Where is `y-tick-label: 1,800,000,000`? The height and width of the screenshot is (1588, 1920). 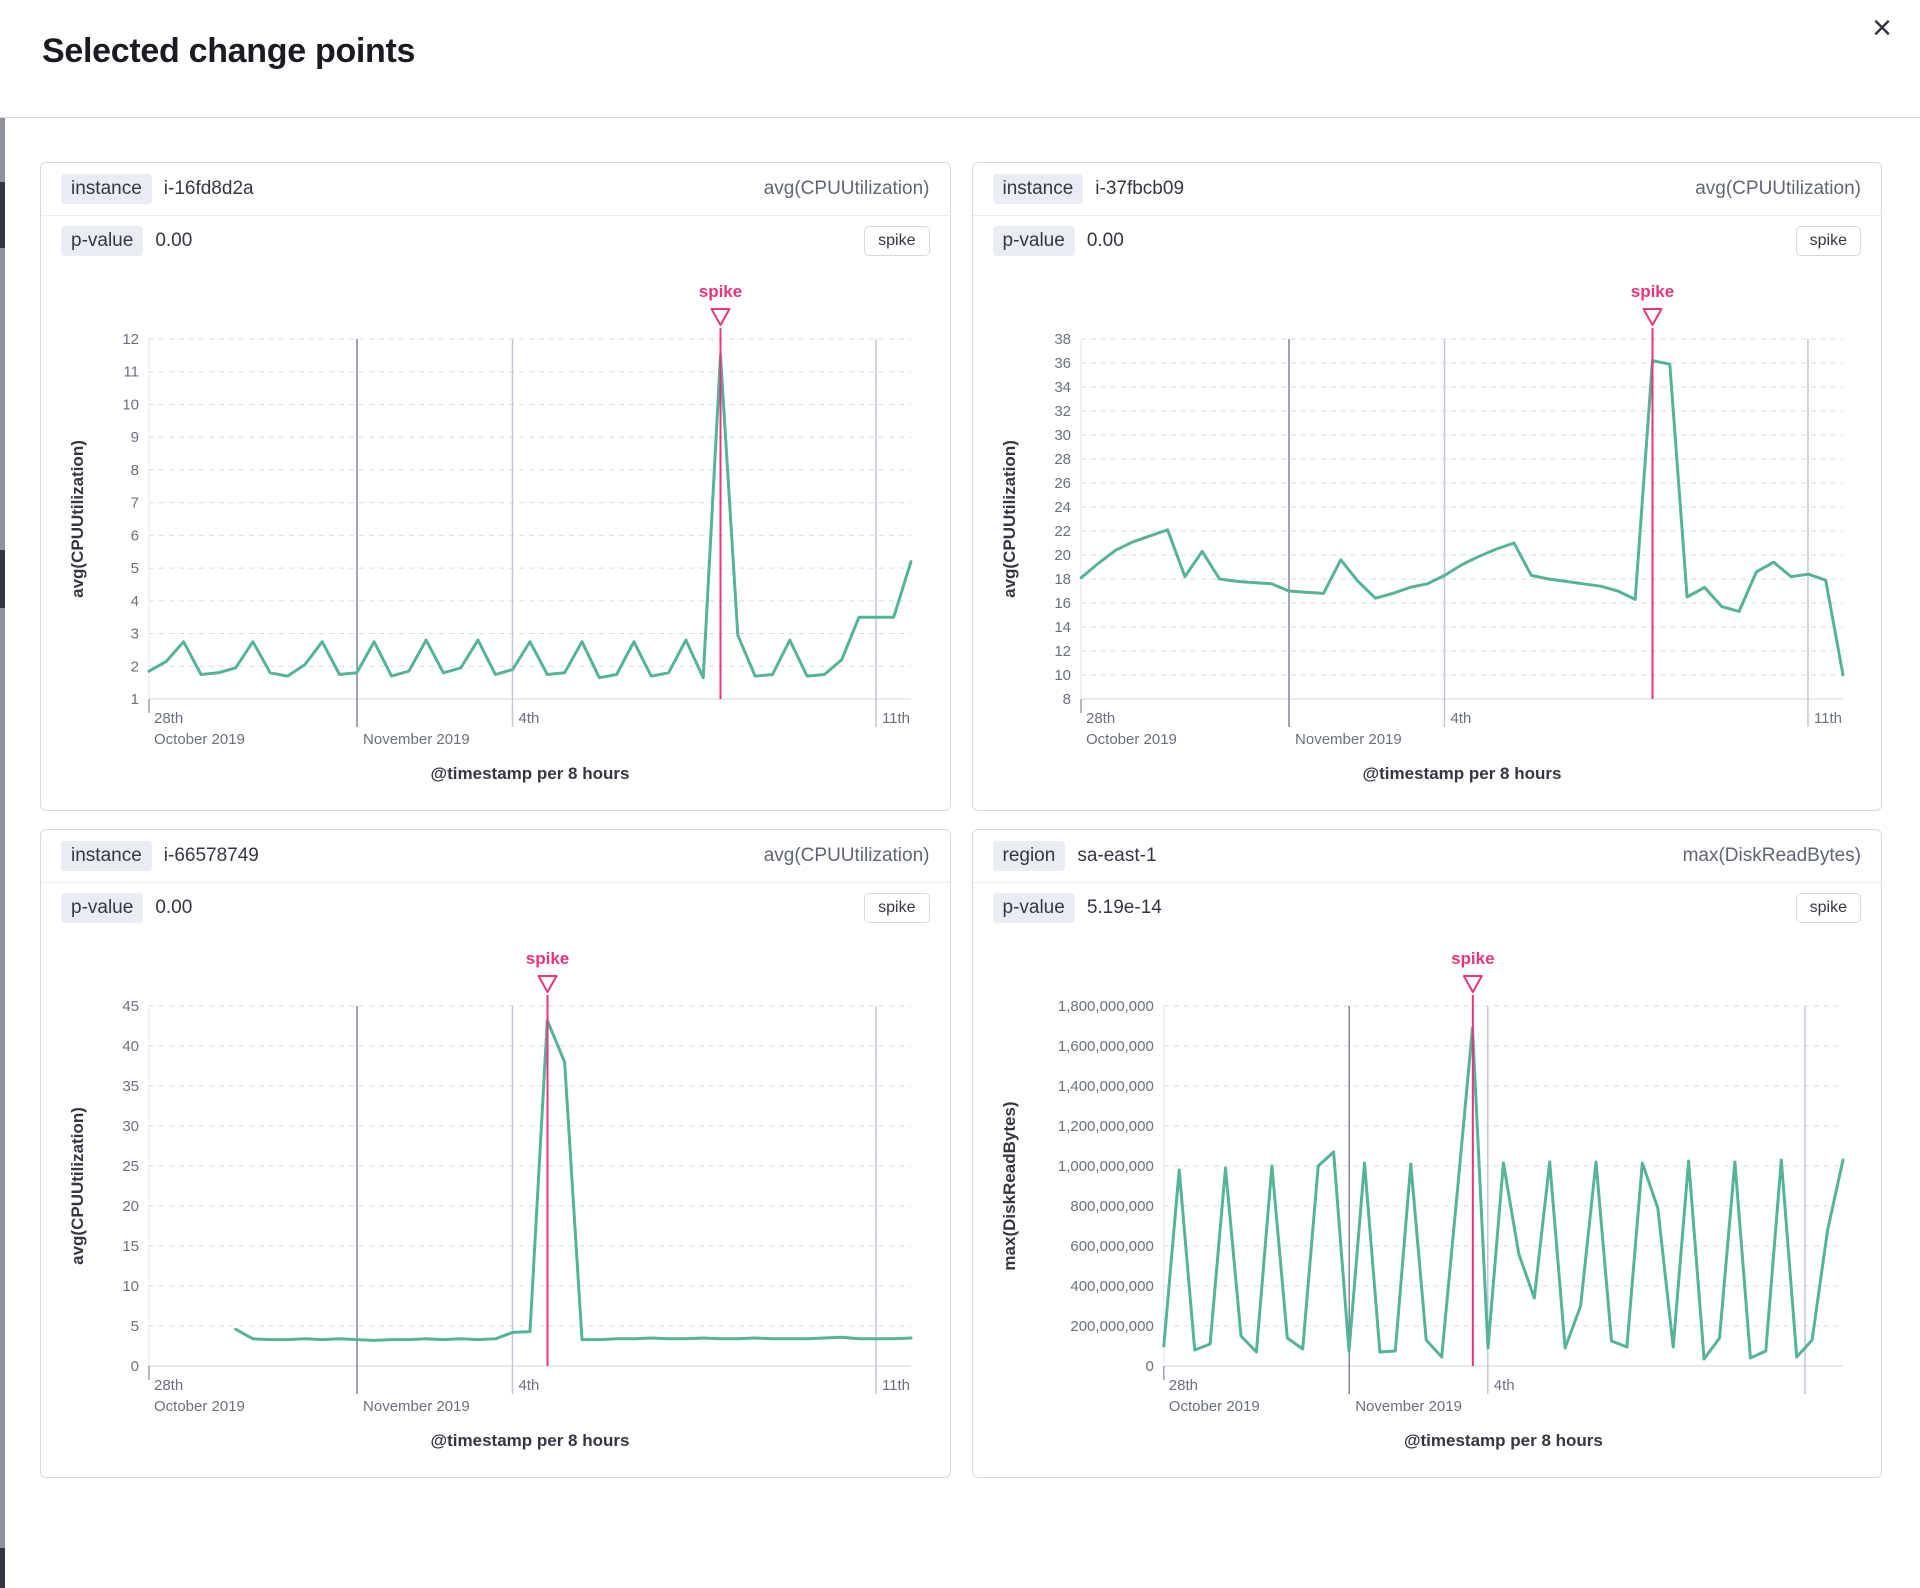 y-tick-label: 1,800,000,000 is located at coordinates (1105, 1006).